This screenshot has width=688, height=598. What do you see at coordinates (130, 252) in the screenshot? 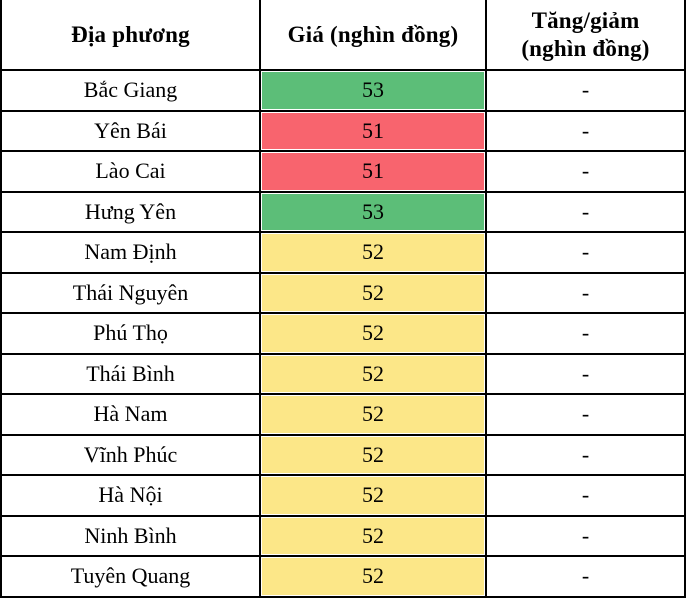
I see `cell-locality: Nam Định` at bounding box center [130, 252].